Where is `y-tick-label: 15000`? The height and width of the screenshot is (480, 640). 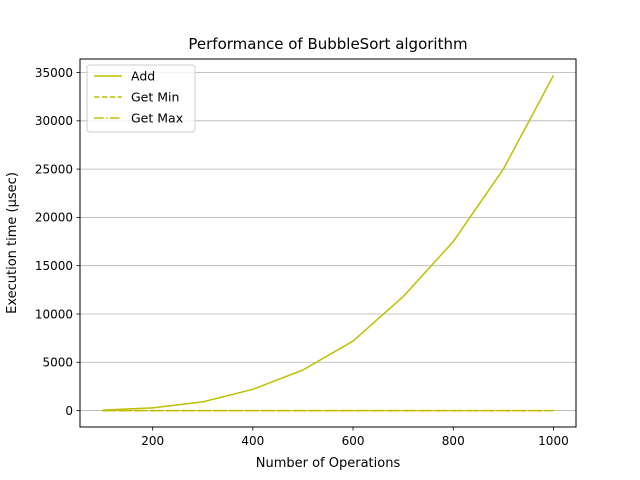
y-tick-label: 15000 is located at coordinates (54, 266).